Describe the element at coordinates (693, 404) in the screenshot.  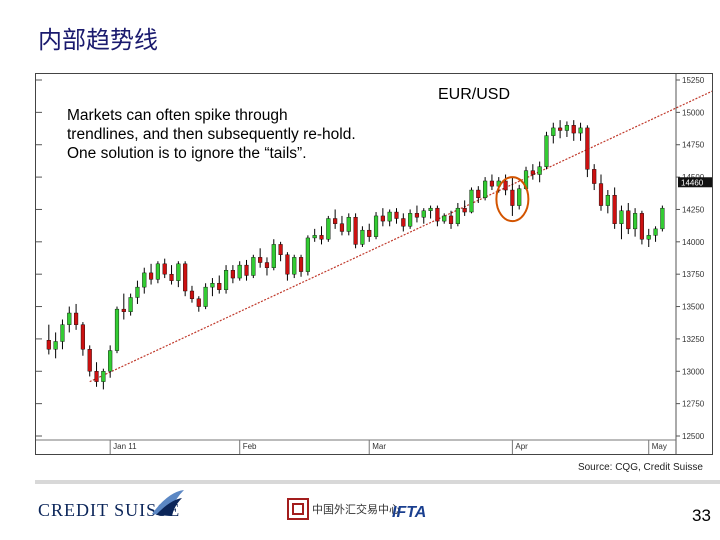
I see `y-tick-label: 12750` at that location.